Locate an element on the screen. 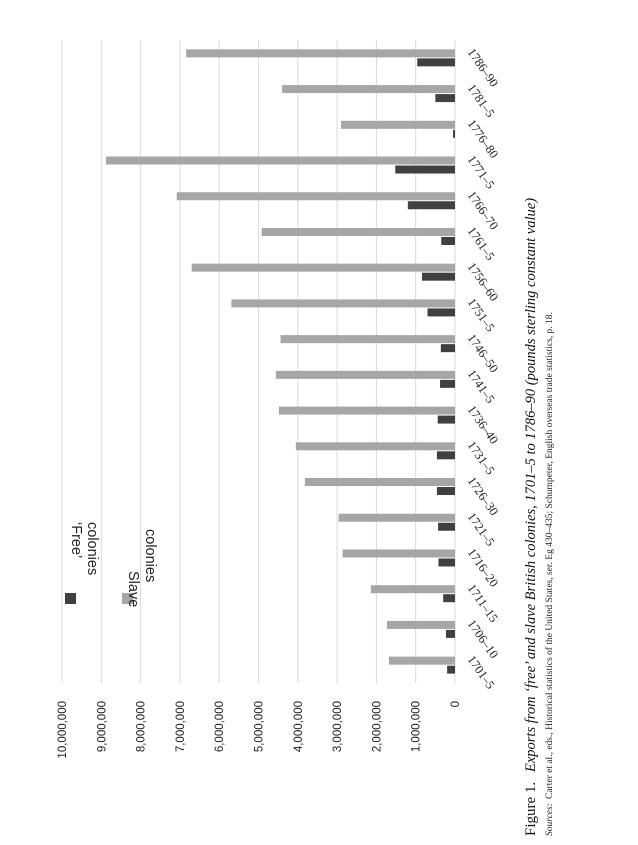 Image resolution: width=638 pixels, height=845 pixels. value-tick-label: 2,000,000 is located at coordinates (377, 726).